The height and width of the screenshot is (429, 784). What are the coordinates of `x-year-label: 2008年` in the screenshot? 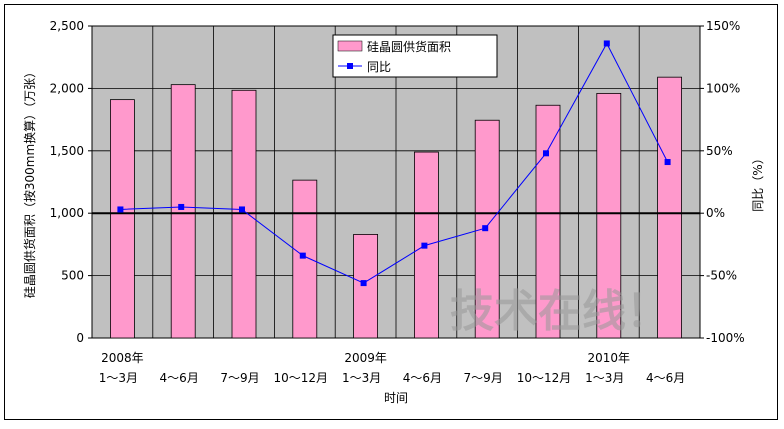 It's located at (122, 358).